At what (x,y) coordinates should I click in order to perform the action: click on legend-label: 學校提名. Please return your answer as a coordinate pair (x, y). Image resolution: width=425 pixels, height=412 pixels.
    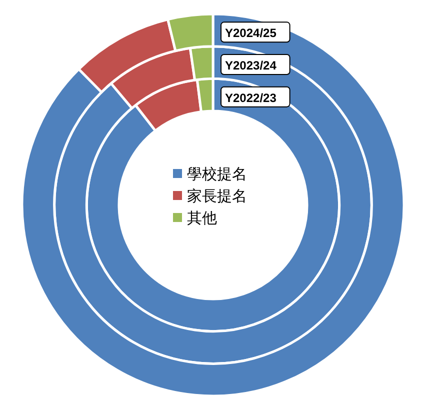
    Looking at the image, I should click on (217, 174).